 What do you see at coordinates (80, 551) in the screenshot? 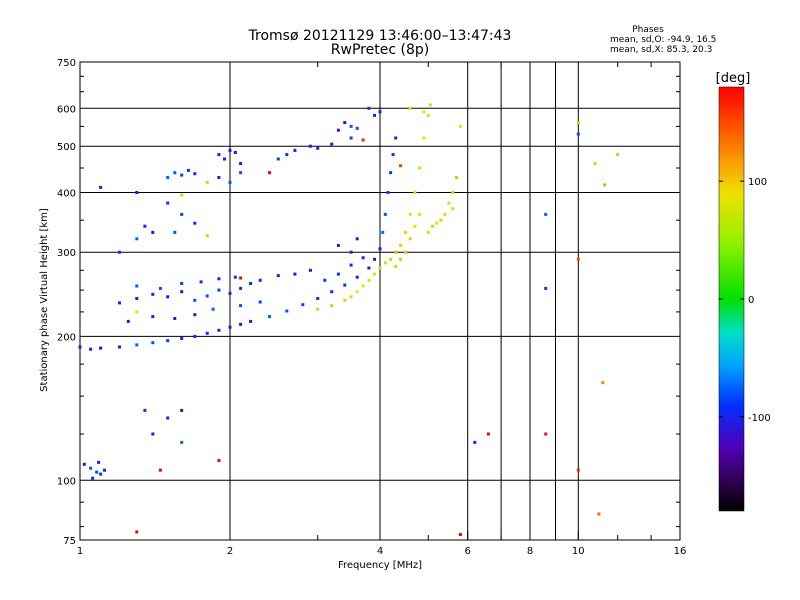
I see `x-tick-label: 1` at bounding box center [80, 551].